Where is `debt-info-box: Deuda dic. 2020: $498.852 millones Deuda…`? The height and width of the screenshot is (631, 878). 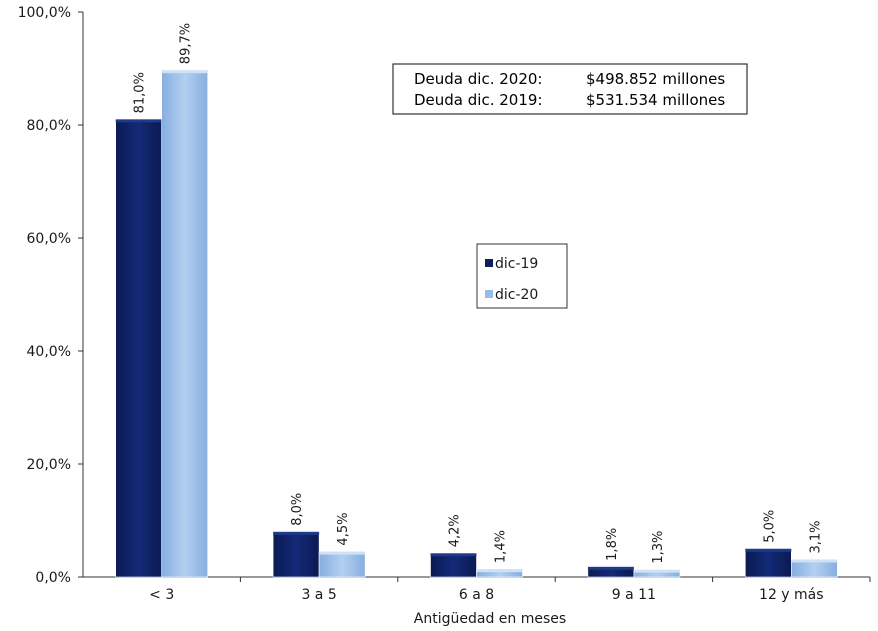
debt-info-box: Deuda dic. 2020: $498.852 millones Deuda… is located at coordinates (570, 89).